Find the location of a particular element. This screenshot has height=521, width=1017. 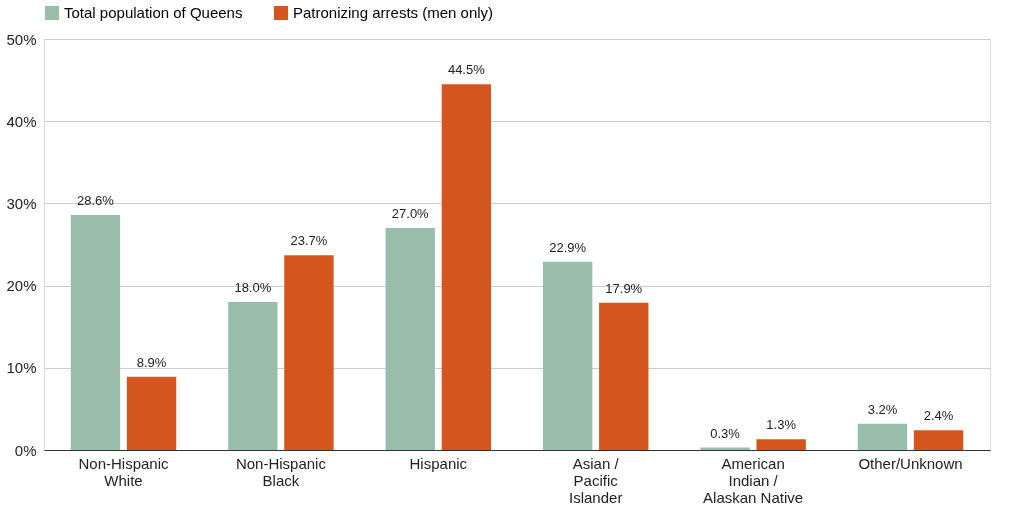

x-tick-label: Asian / Pacific Islander is located at coordinates (596, 480).